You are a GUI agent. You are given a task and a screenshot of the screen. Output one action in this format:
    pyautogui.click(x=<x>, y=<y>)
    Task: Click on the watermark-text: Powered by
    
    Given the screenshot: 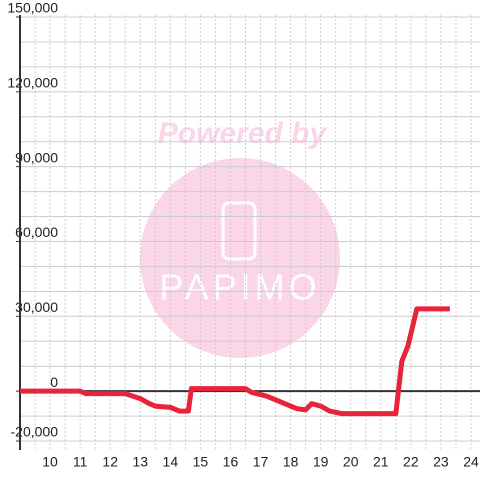 What is the action you would take?
    pyautogui.click(x=243, y=133)
    